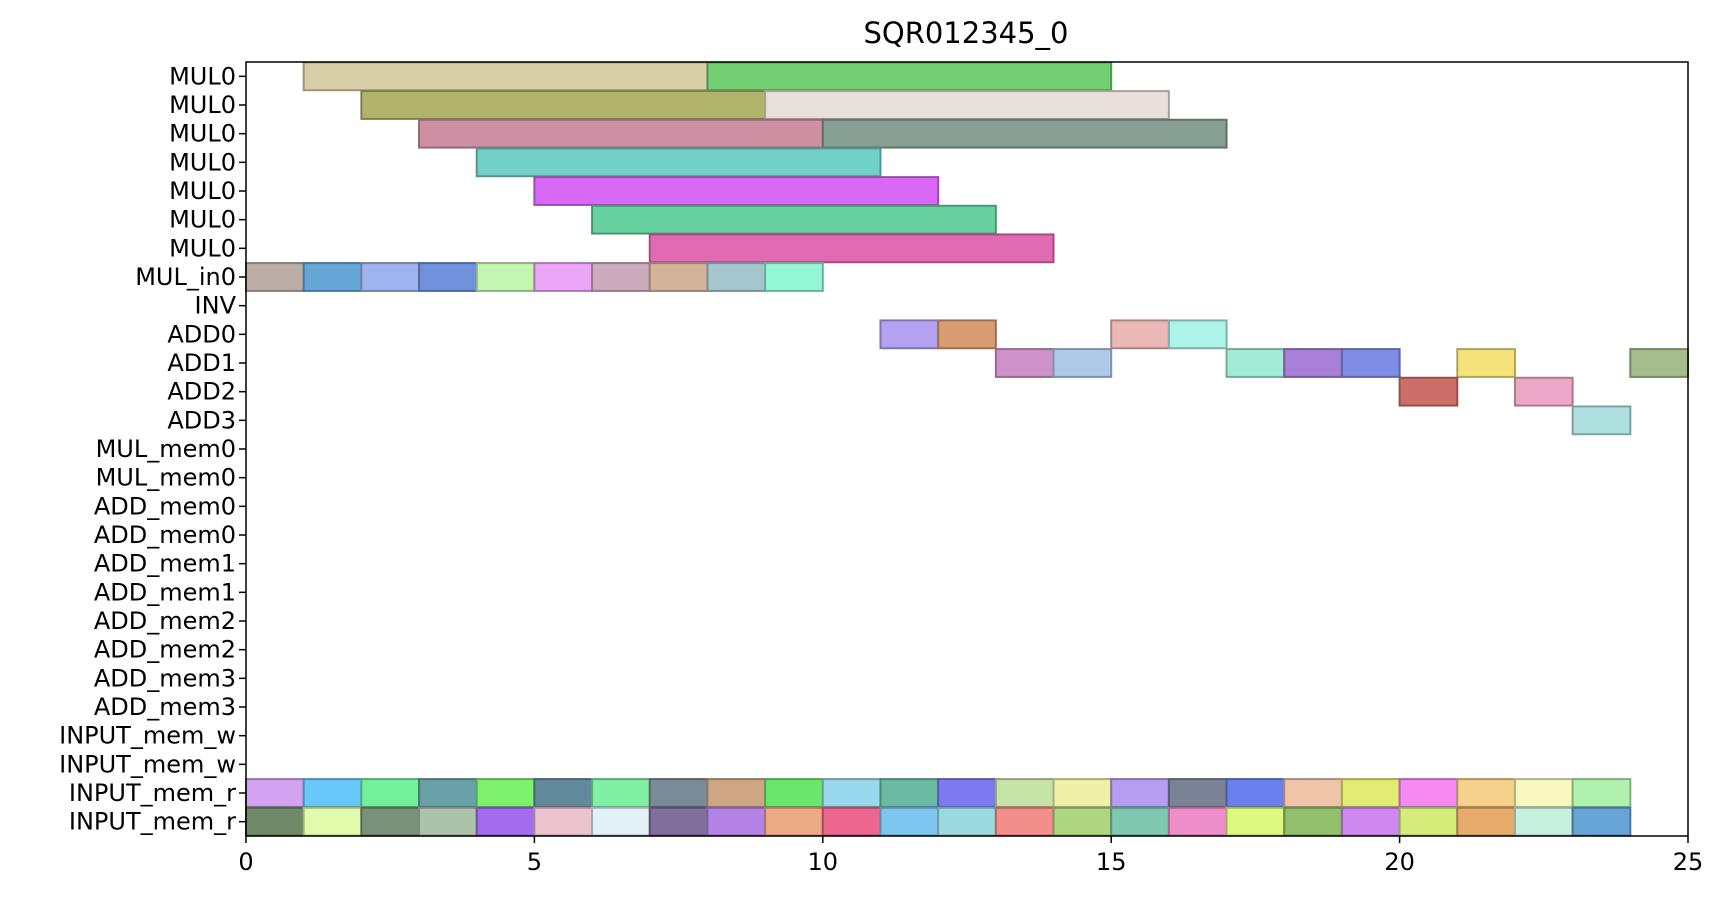 This screenshot has height=899, width=1715. I want to click on y-tick-label: INPUT_mem_w, so click(147, 736).